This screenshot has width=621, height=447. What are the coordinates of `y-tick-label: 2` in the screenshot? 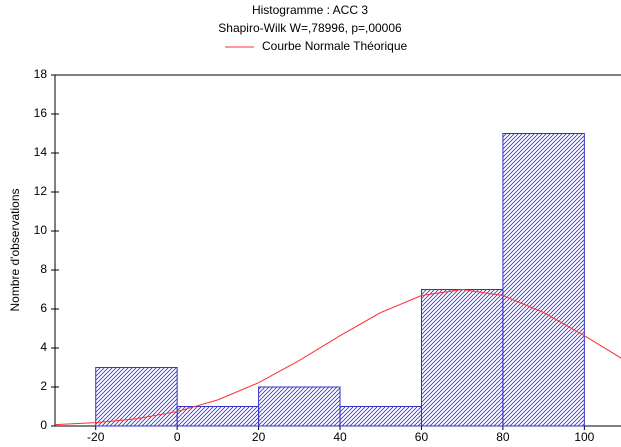 It's located at (43, 386).